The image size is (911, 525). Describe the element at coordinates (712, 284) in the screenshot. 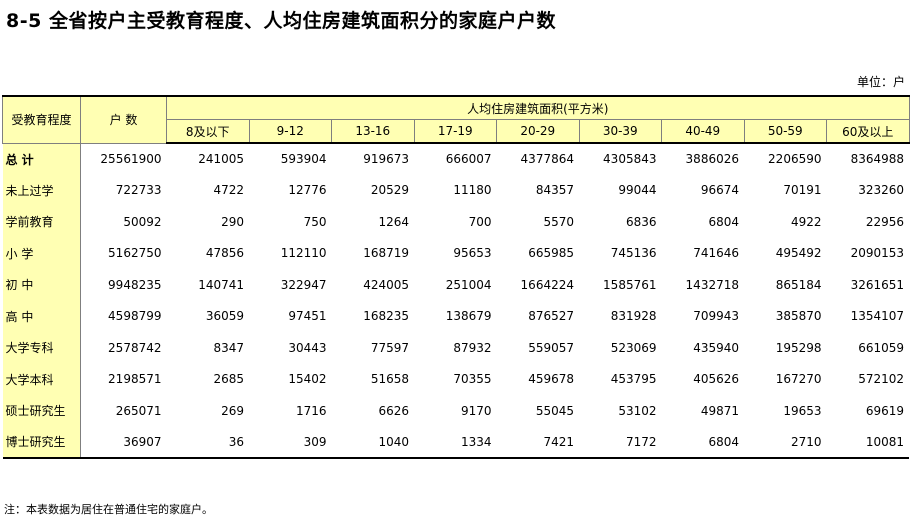

I see `table-cell: 1432718` at that location.